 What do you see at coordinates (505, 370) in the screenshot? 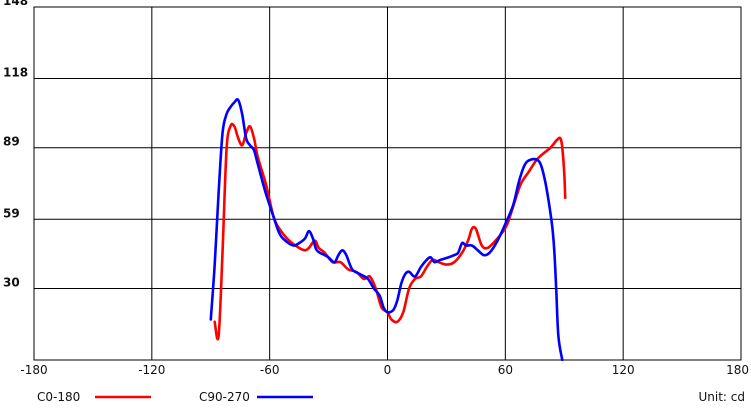
I see `x-tick-label: 60` at bounding box center [505, 370].